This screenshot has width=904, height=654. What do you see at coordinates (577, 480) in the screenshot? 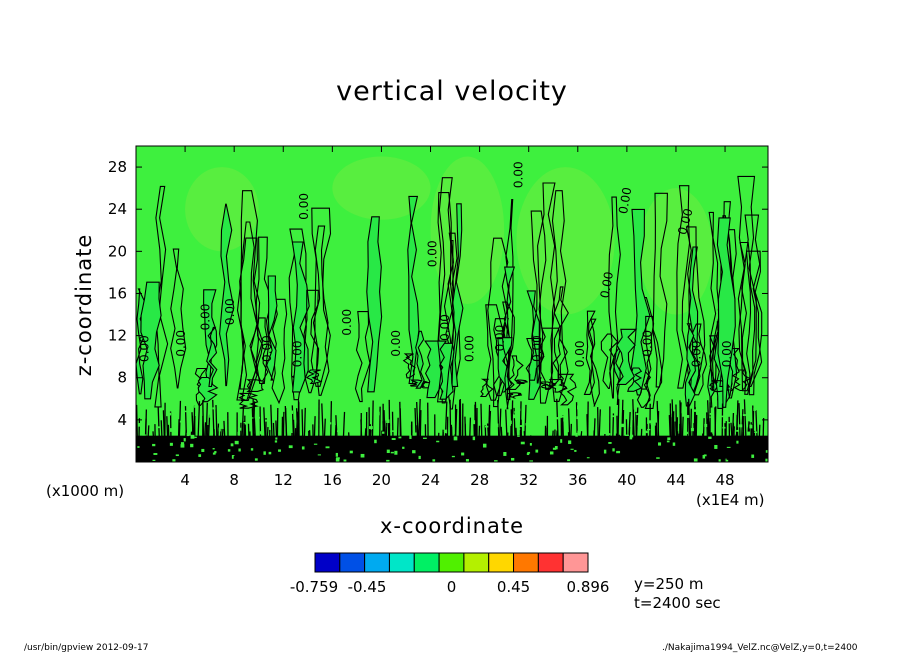
I see `x-tick-label: 36` at bounding box center [577, 480].